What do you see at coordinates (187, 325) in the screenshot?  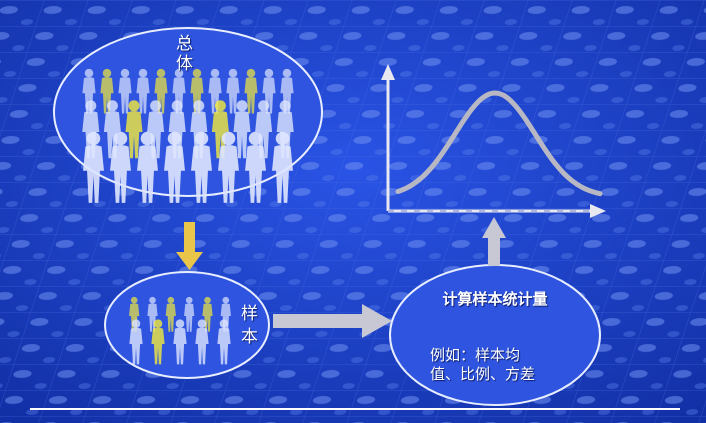 I see `sample-group` at bounding box center [187, 325].